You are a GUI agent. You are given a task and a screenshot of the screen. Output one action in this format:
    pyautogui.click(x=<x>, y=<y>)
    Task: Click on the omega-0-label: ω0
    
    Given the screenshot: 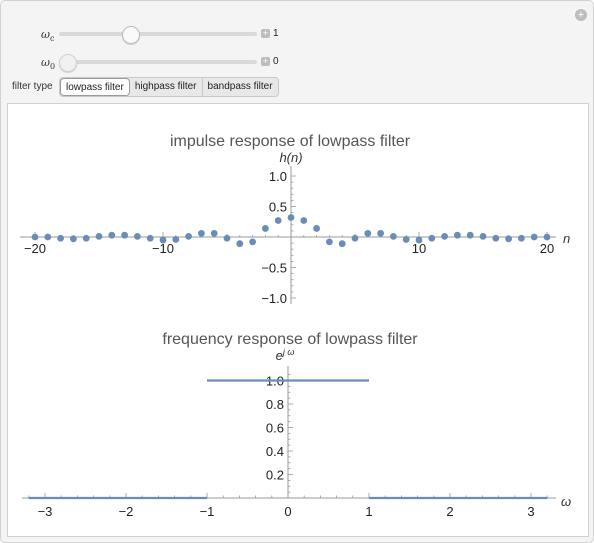 What is the action you would take?
    pyautogui.click(x=48, y=64)
    